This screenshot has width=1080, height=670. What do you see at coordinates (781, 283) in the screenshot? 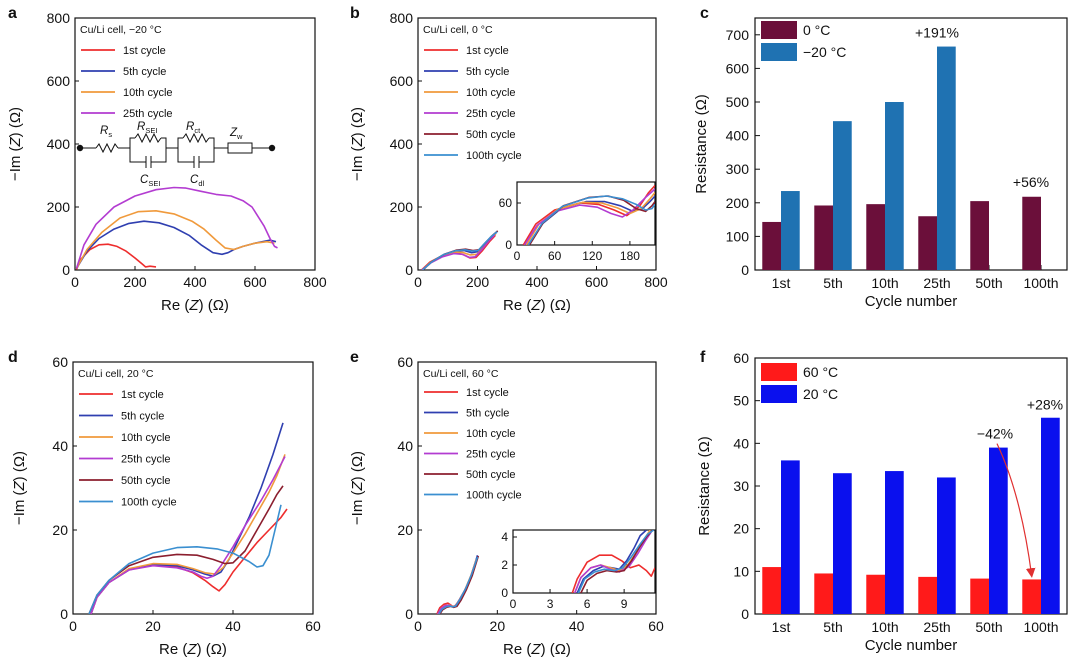
I see `x-tick-label: 1st` at bounding box center [781, 283].